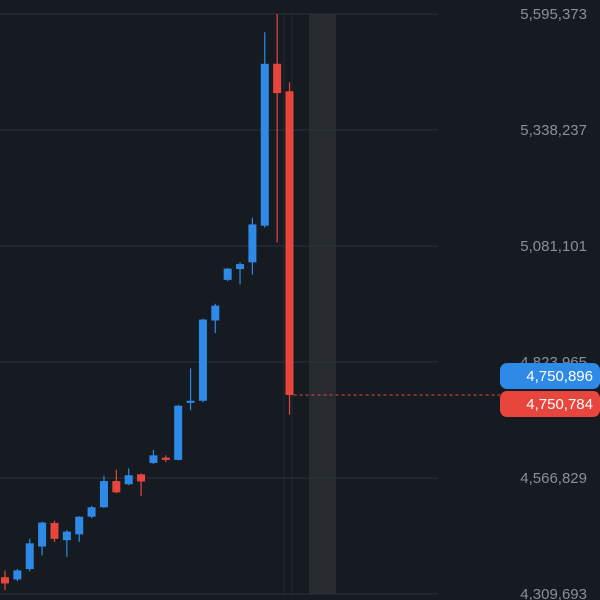 The image size is (600, 600). Describe the element at coordinates (322, 304) in the screenshot. I see `crosshair-highlight-column` at that location.